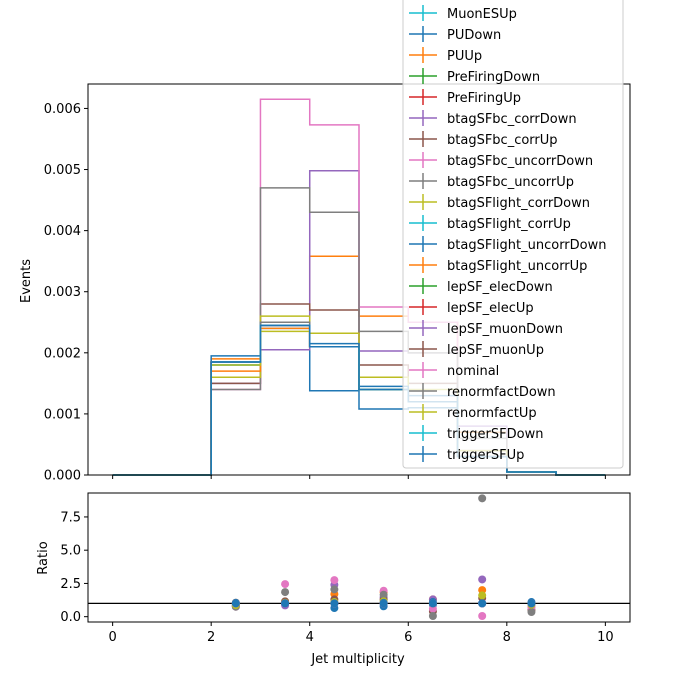 This screenshot has height=700, width=700. What do you see at coordinates (512, 119) in the screenshot?
I see `legend-label: btagSFbc_corrDown` at bounding box center [512, 119].